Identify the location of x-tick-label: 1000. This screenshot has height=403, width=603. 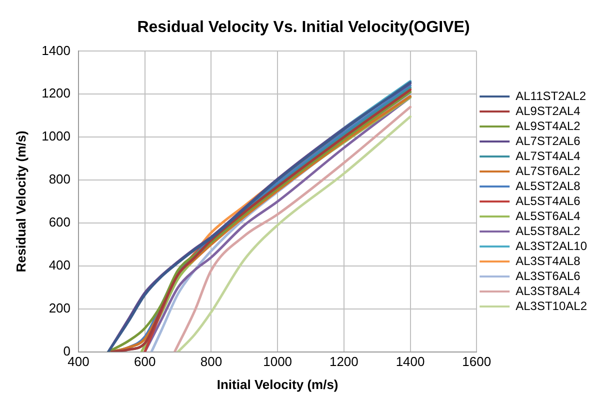
(277, 362).